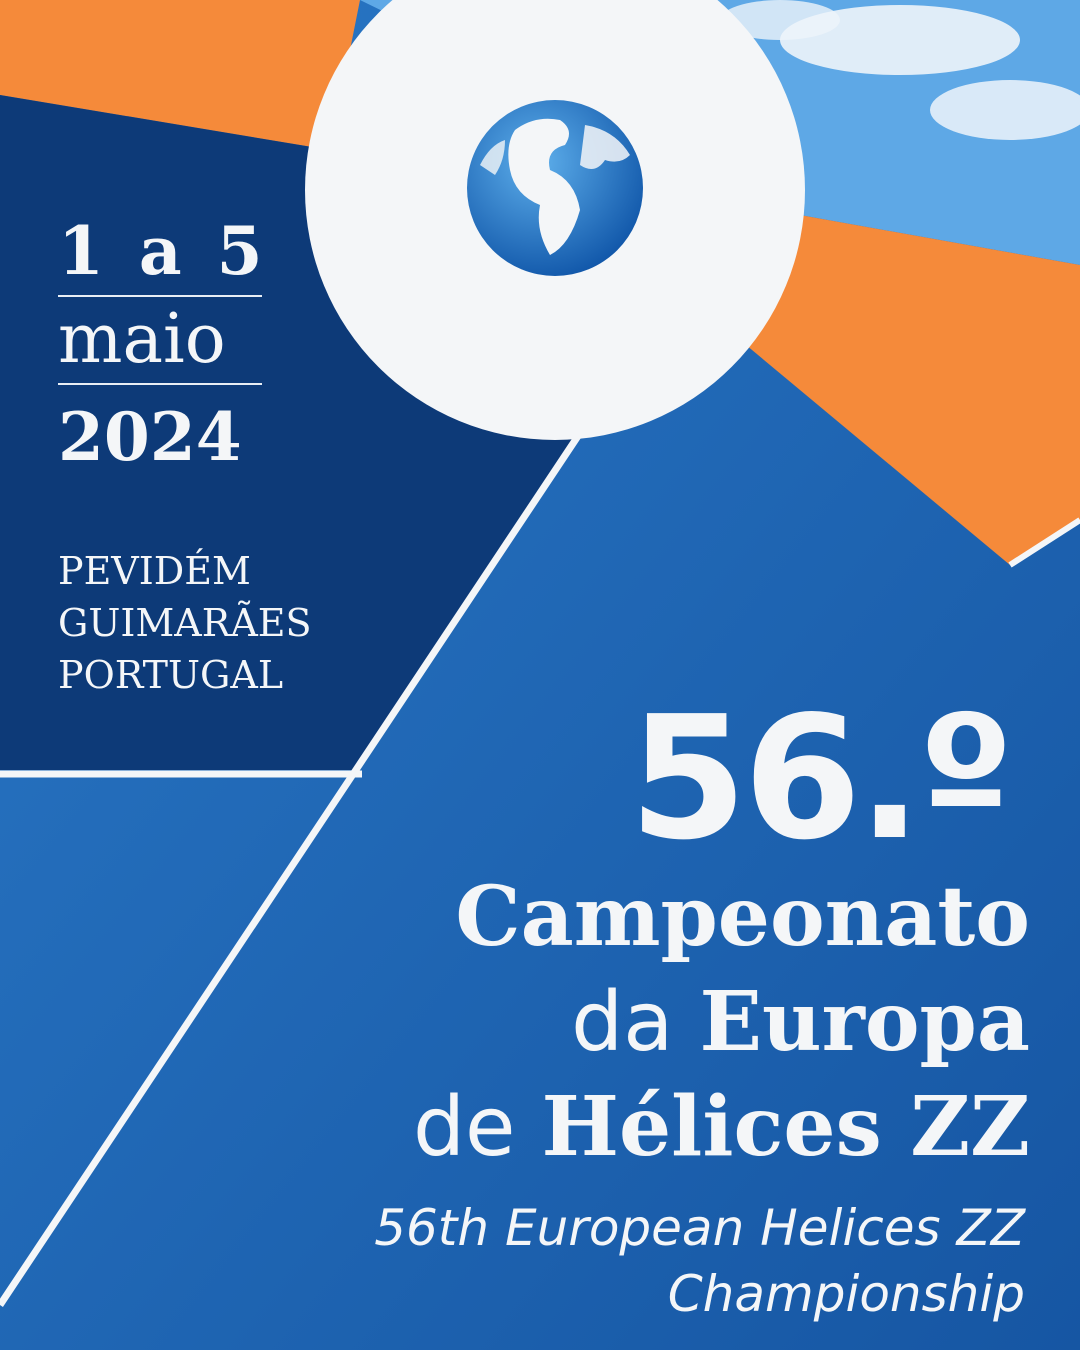 The height and width of the screenshot is (1350, 1080). I want to click on title-helices: Hélices ZZ, so click(785, 1127).